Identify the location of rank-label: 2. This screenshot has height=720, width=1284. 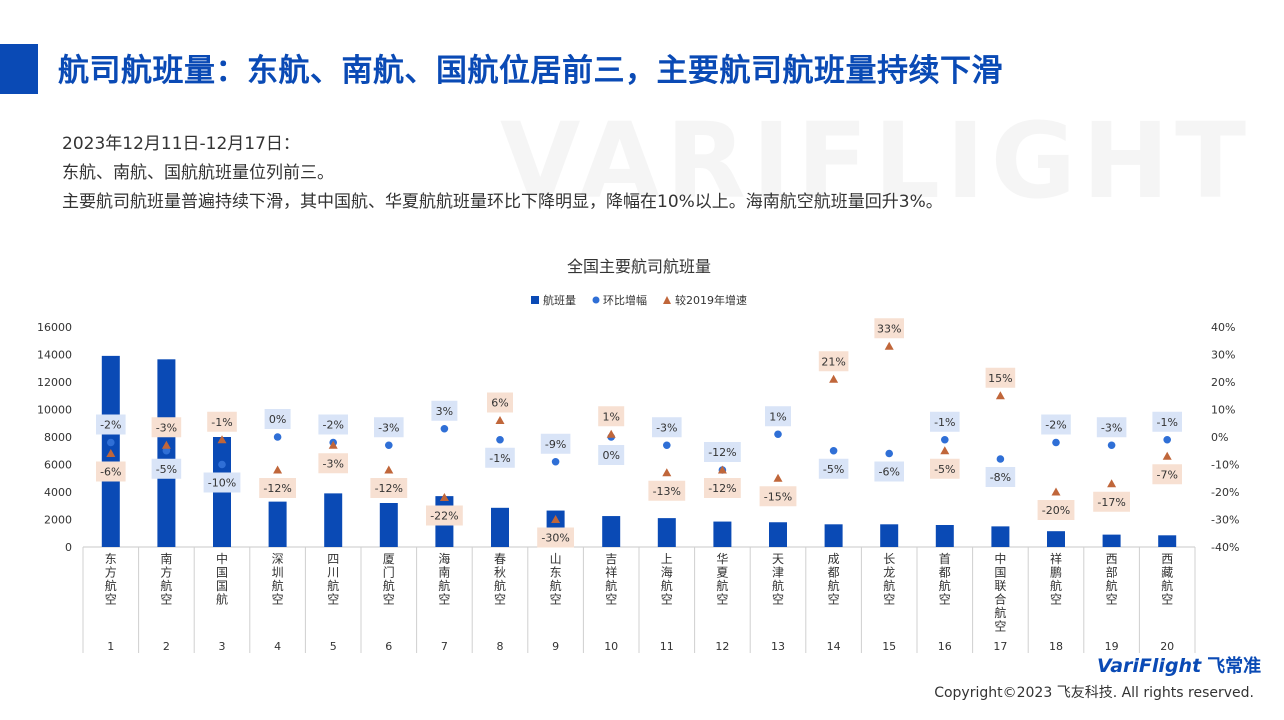
(166, 646).